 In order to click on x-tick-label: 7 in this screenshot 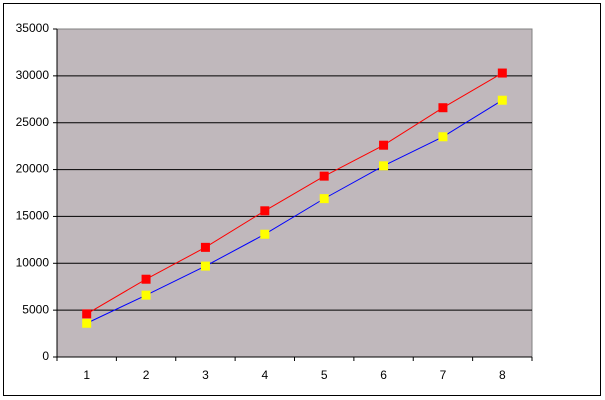, I will do `click(443, 375)`.